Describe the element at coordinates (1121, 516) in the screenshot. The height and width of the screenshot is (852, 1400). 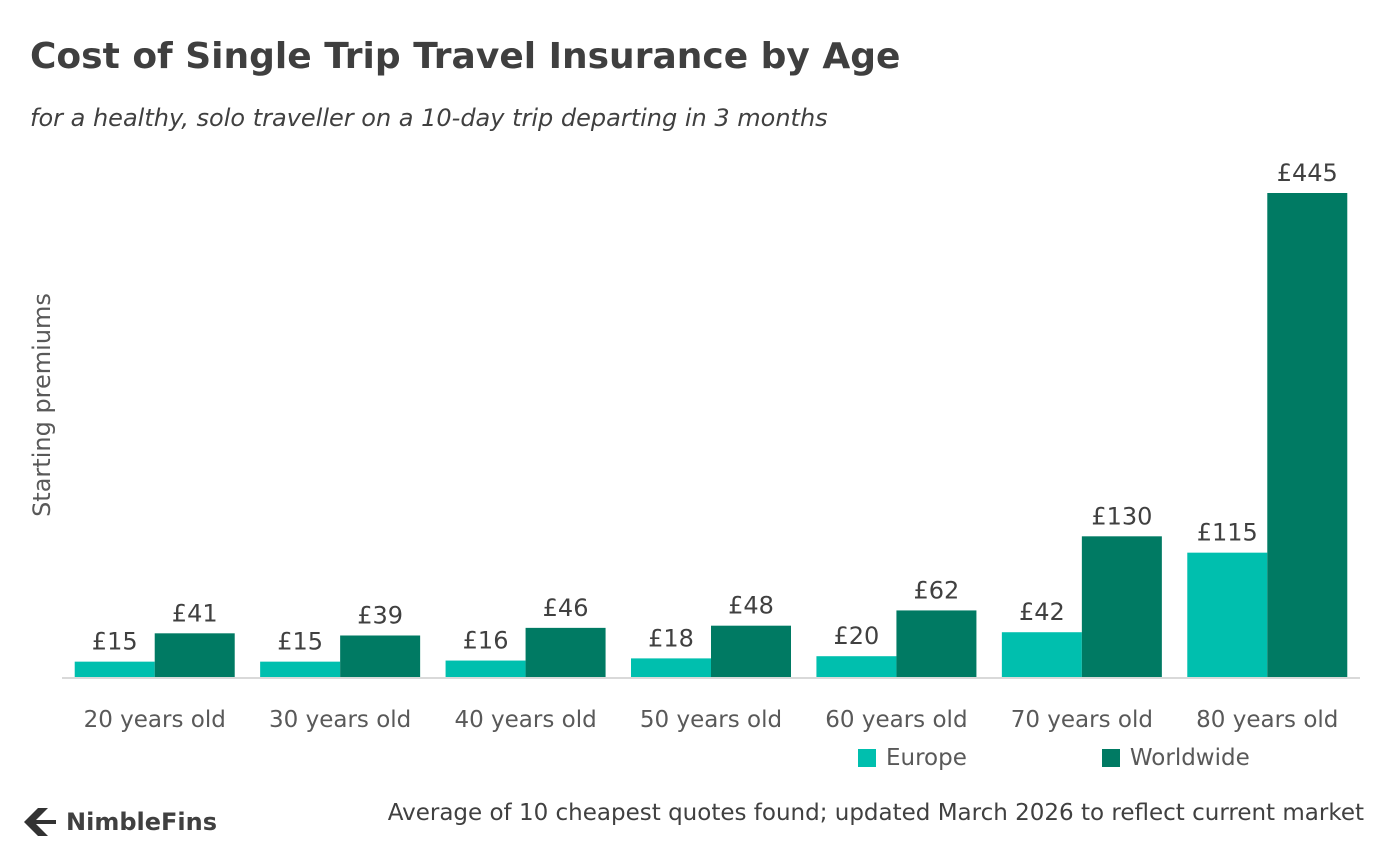
I see `data-label-worldwide: £130` at that location.